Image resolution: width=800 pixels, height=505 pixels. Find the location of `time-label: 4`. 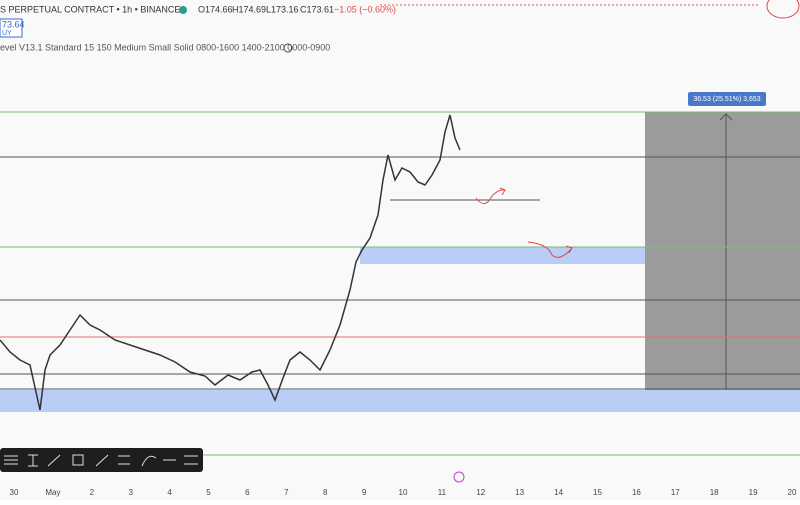

time-label: 4 is located at coordinates (169, 492).